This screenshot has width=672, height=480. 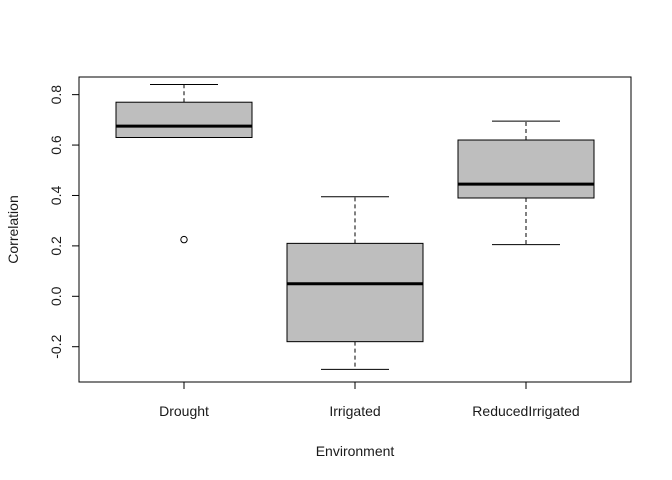 I want to click on outlier-point, so click(x=184, y=239).